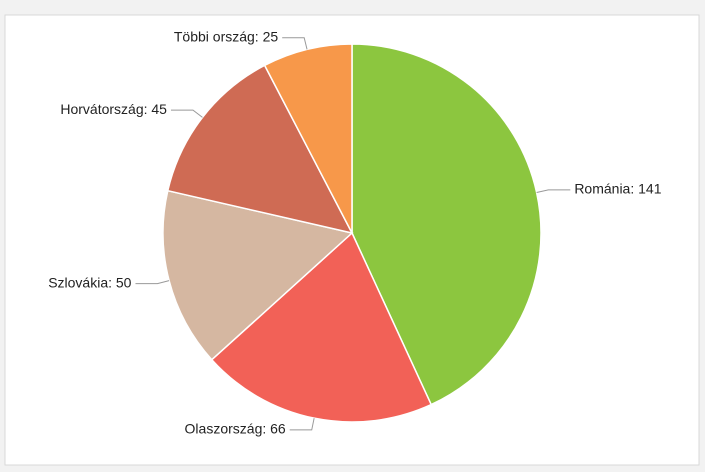 The height and width of the screenshot is (472, 705). Describe the element at coordinates (617, 189) in the screenshot. I see `data-label: Románia: 141` at that location.